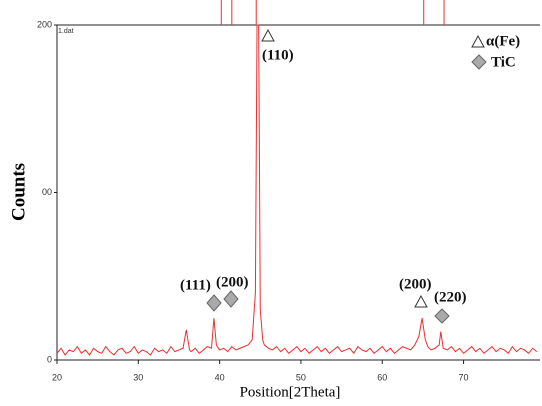  I want to click on y-tick-label: 0, so click(49, 359).